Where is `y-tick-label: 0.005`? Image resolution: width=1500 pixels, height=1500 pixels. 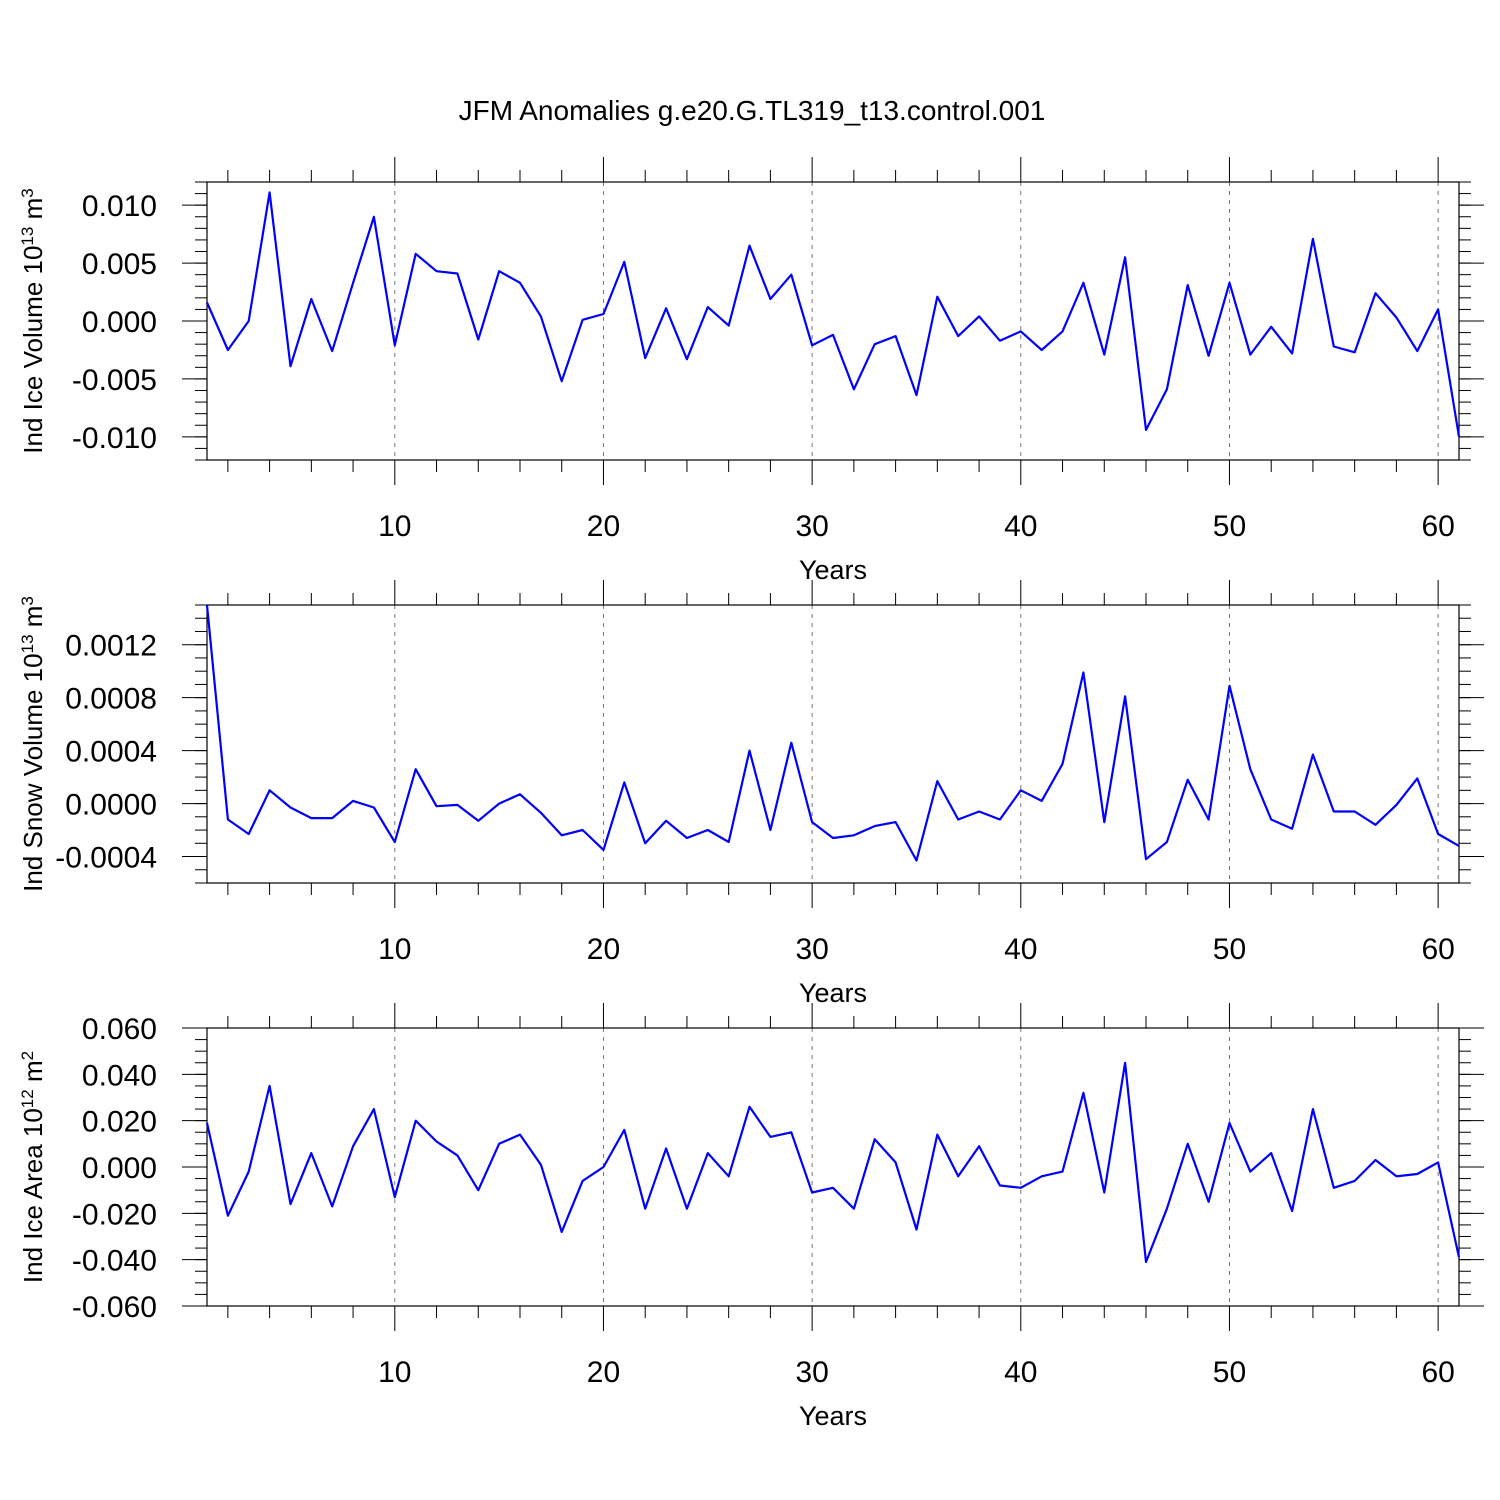 y-tick-label: 0.005 is located at coordinates (119, 264).